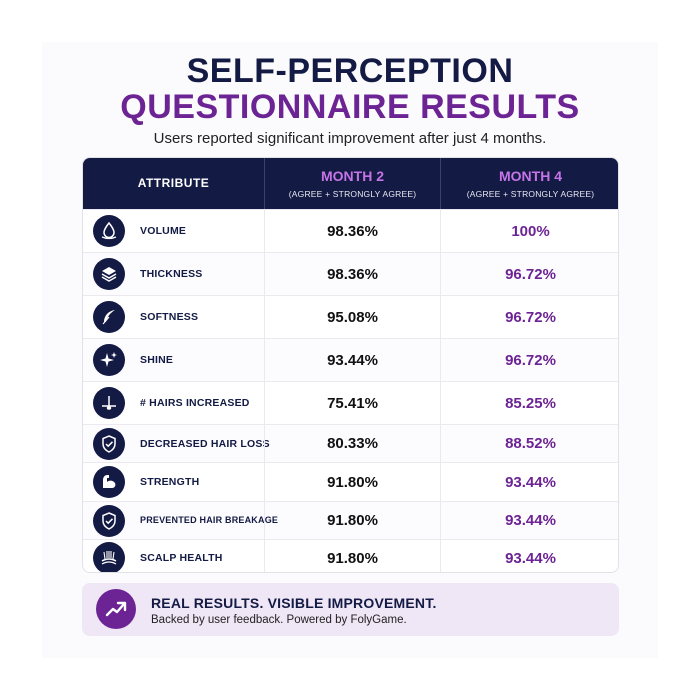  I want to click on attribute-label: SCALP HEALTH, so click(181, 558).